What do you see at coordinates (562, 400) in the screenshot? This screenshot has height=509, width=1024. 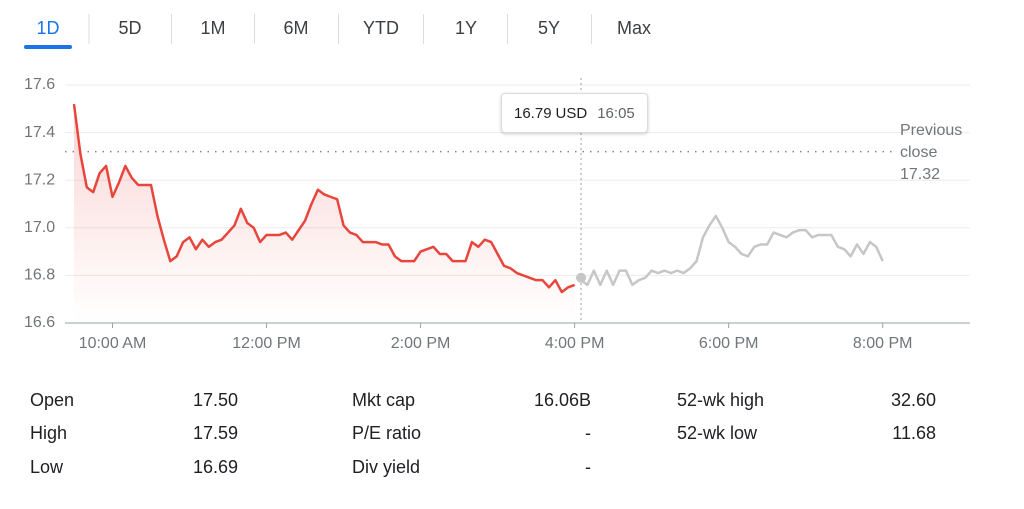 I see `stat-value: 16.06B` at bounding box center [562, 400].